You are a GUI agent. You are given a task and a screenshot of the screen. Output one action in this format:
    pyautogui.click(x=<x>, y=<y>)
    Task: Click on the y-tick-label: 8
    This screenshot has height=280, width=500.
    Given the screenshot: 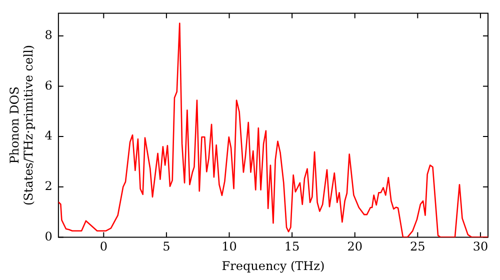 What is the action you would take?
    pyautogui.click(x=48, y=35)
    